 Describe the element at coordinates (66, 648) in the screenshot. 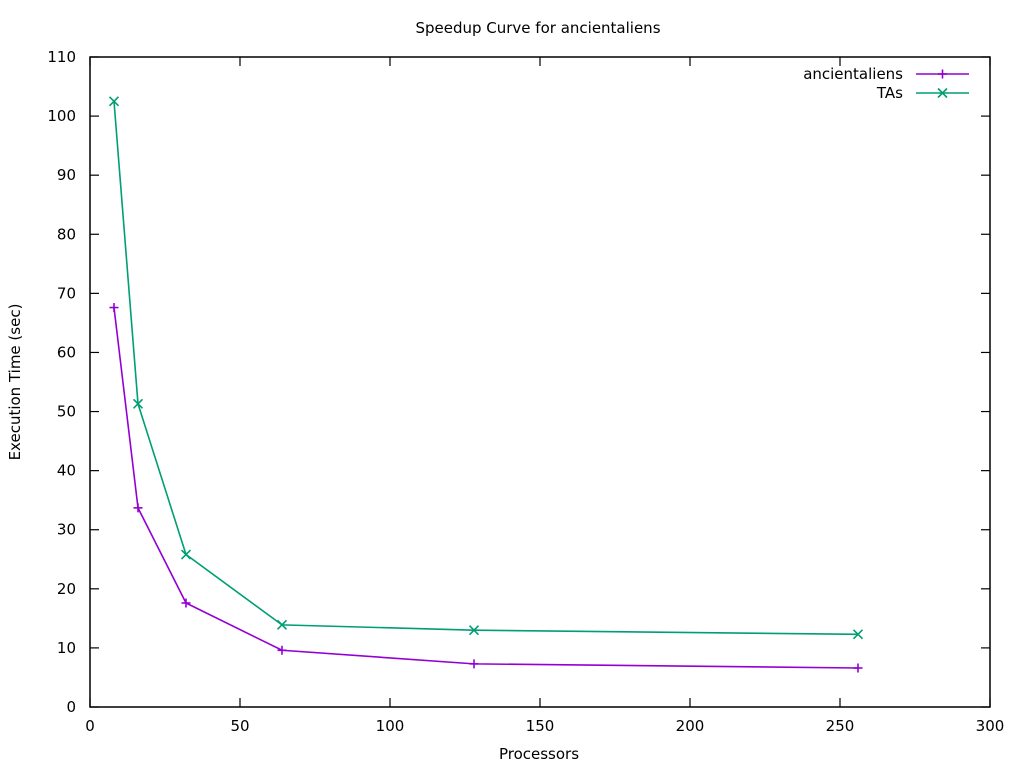

I see `y-tick-label: 10` at that location.